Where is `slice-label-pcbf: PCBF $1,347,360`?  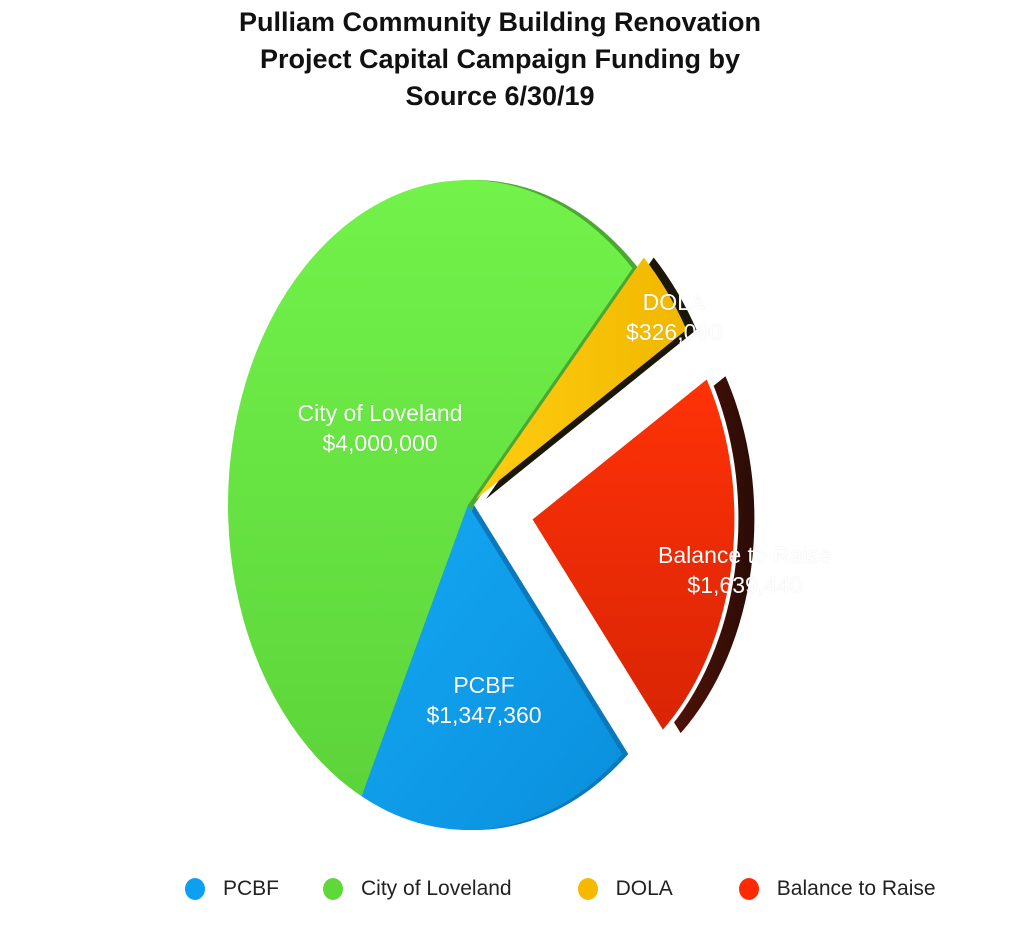 slice-label-pcbf: PCBF $1,347,360 is located at coordinates (483, 700).